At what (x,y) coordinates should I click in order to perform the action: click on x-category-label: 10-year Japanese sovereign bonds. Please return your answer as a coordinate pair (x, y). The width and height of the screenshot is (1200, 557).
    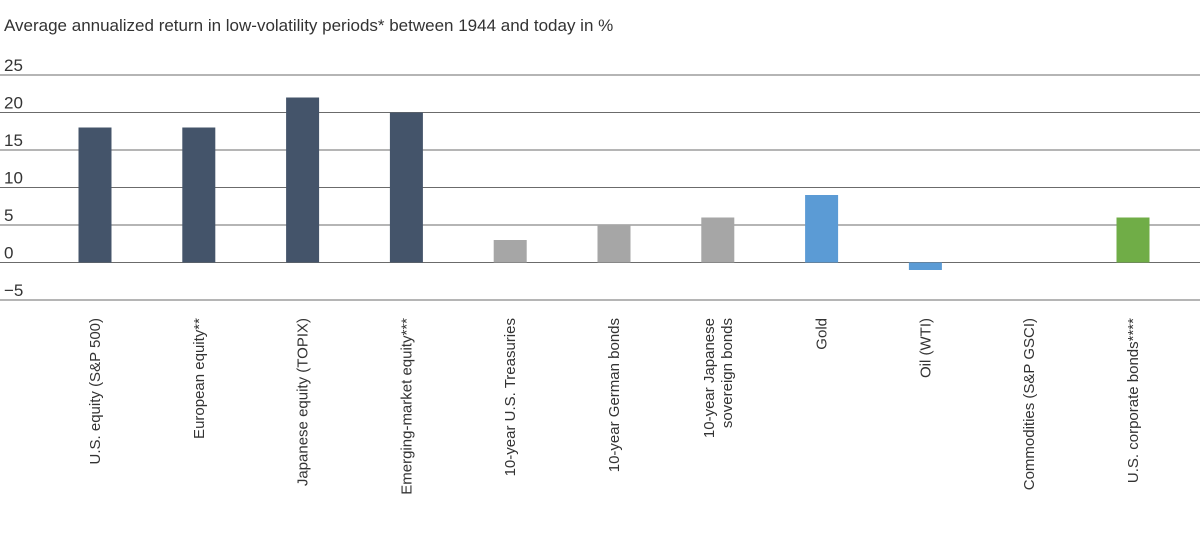
    Looking at the image, I should click on (718, 378).